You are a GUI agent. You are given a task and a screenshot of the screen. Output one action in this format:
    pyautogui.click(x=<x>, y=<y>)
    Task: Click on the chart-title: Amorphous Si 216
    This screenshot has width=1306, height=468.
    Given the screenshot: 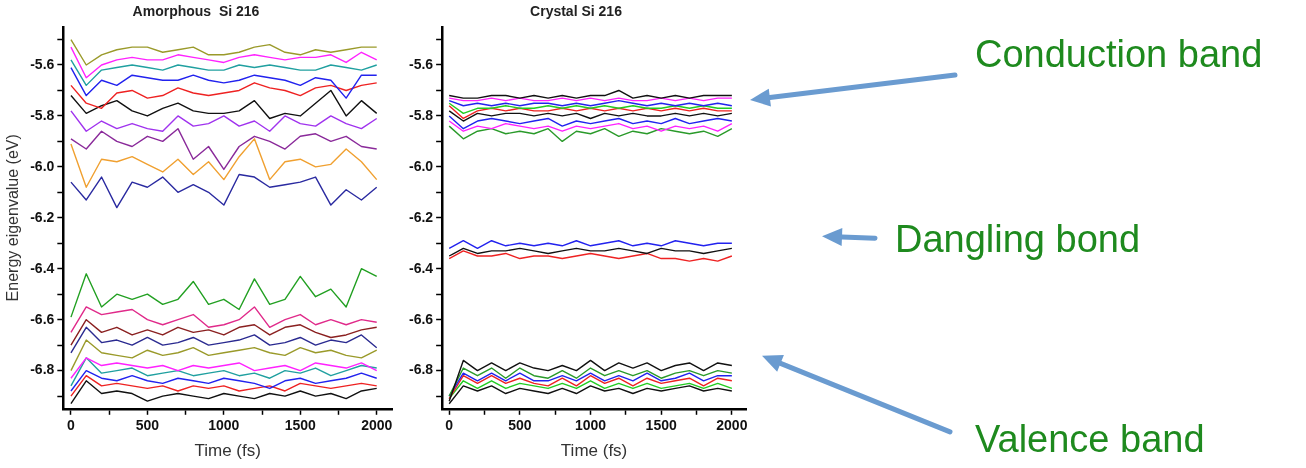 What is the action you would take?
    pyautogui.click(x=196, y=11)
    